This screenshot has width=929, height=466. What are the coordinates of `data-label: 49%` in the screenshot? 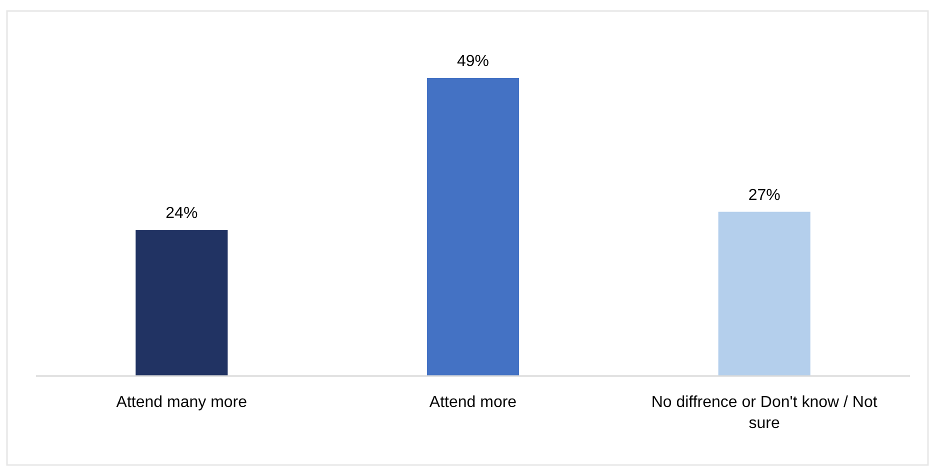 It's located at (473, 61).